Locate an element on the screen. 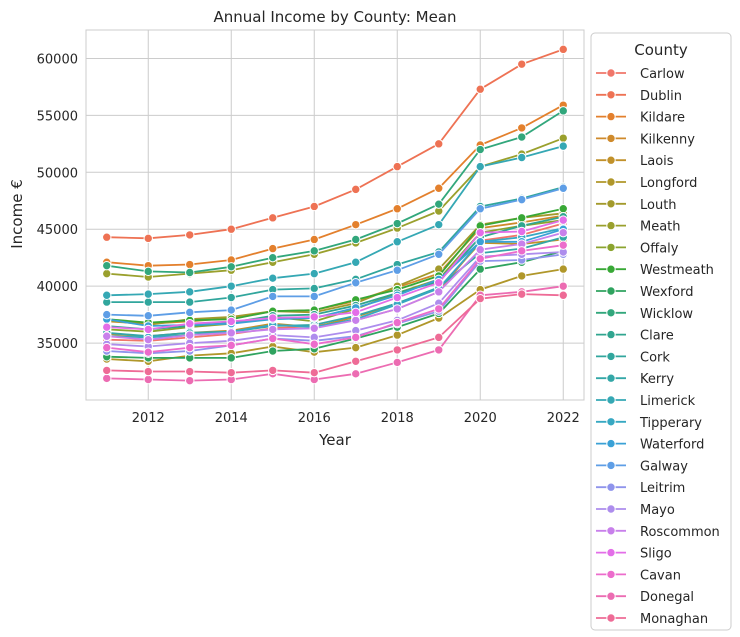 The image size is (740, 637). series-galway is located at coordinates (335, 252).